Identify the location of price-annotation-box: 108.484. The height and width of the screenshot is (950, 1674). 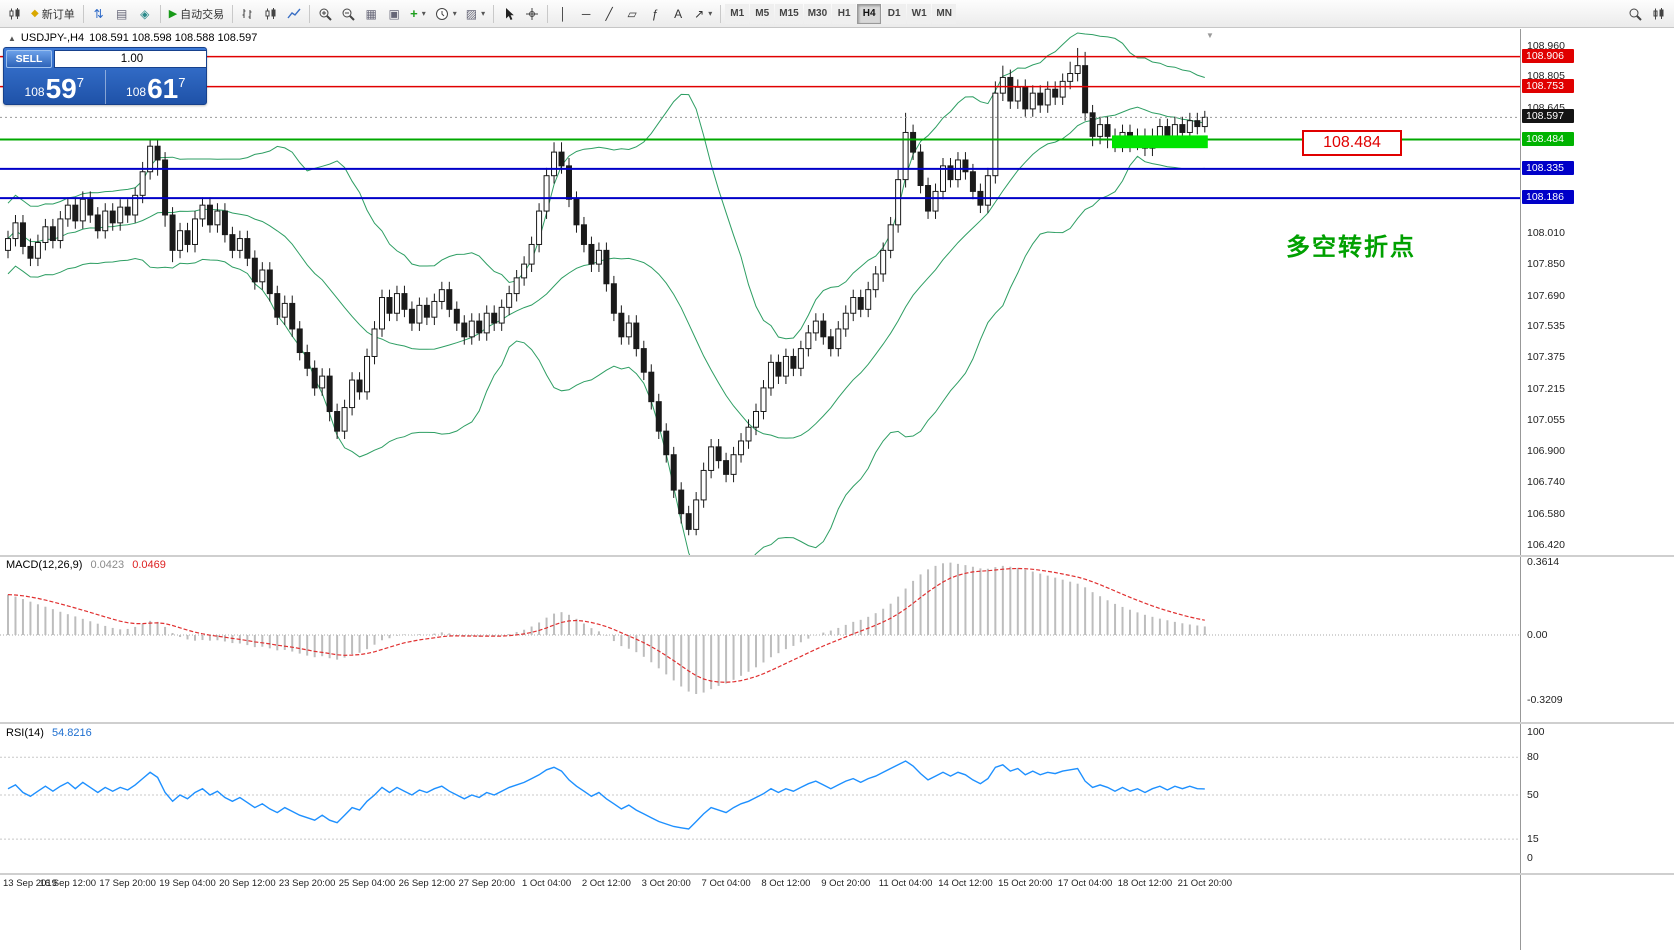
(1352, 143).